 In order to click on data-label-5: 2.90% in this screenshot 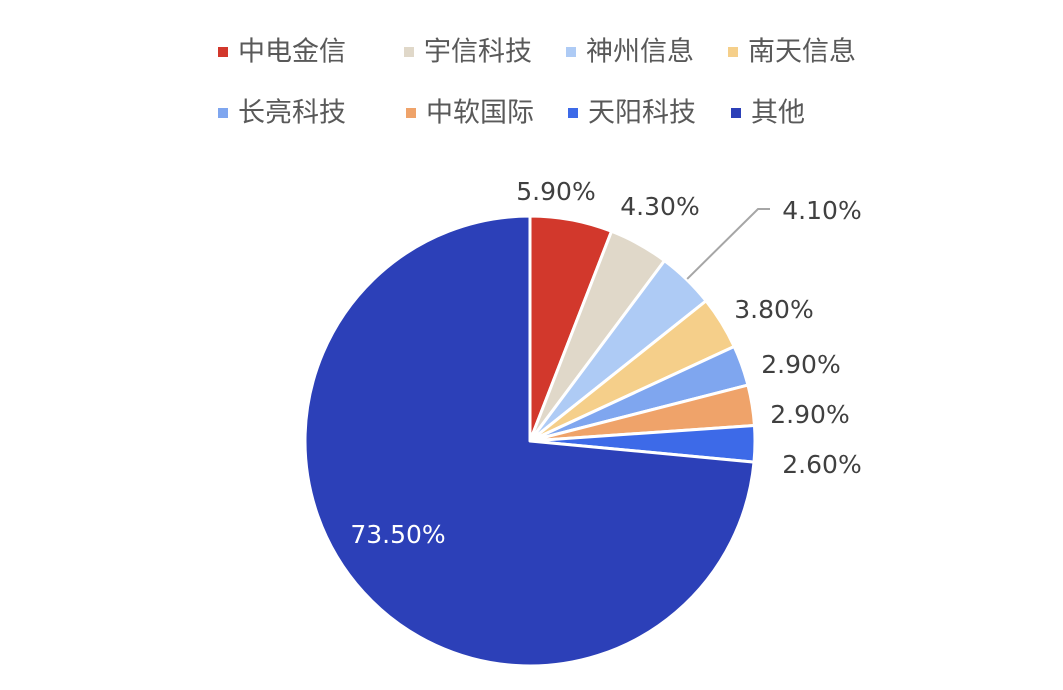, I will do `click(800, 364)`.